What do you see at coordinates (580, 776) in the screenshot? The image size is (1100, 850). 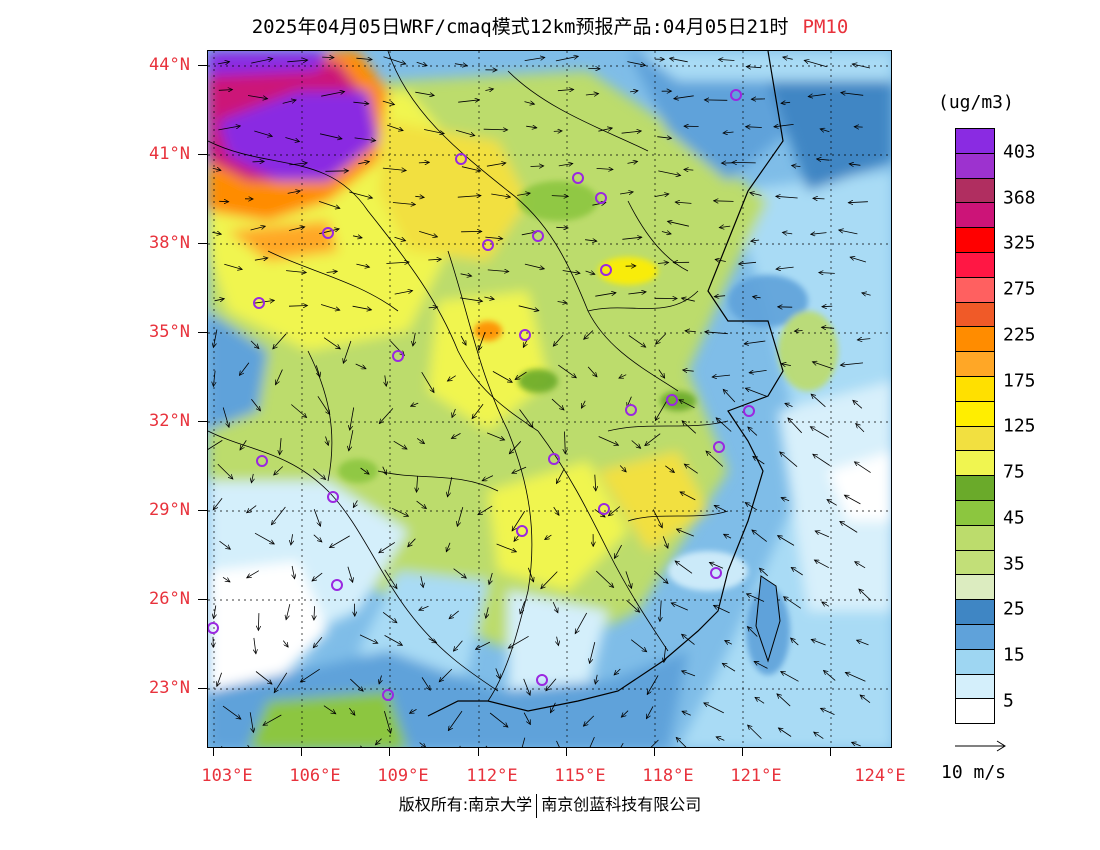 I see `lon-label: 115°E` at bounding box center [580, 776].